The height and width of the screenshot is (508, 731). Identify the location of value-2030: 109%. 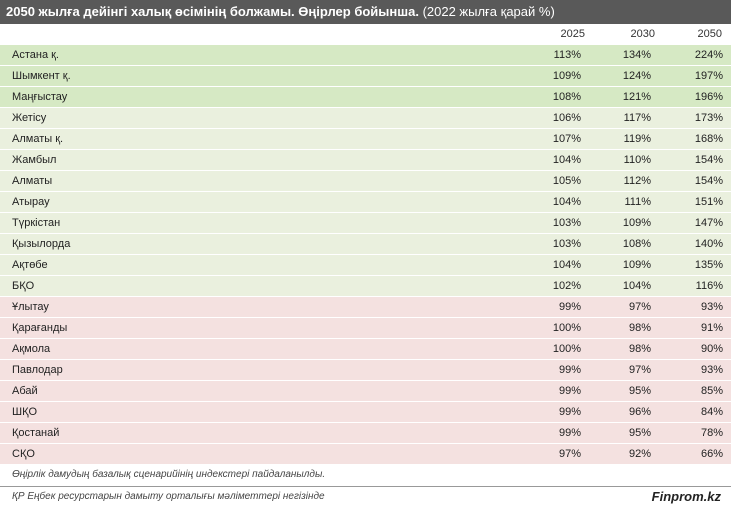
(624, 223).